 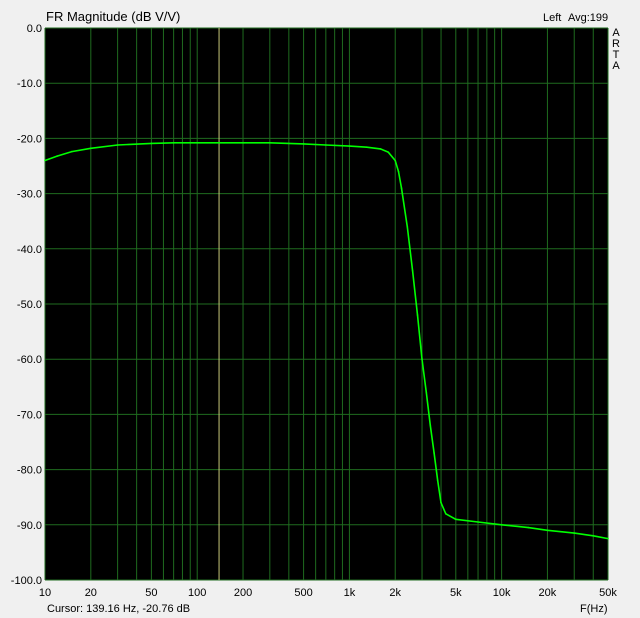 I want to click on chart-title: FR Magnitude (dB V/V), so click(x=113, y=16).